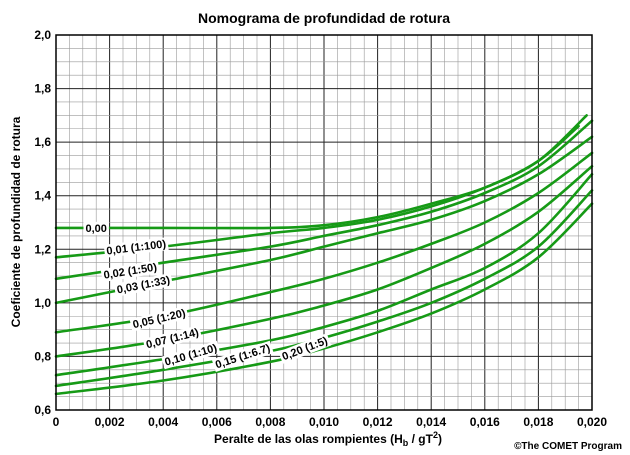  I want to click on y-tick-label: 1,0, so click(42, 303).